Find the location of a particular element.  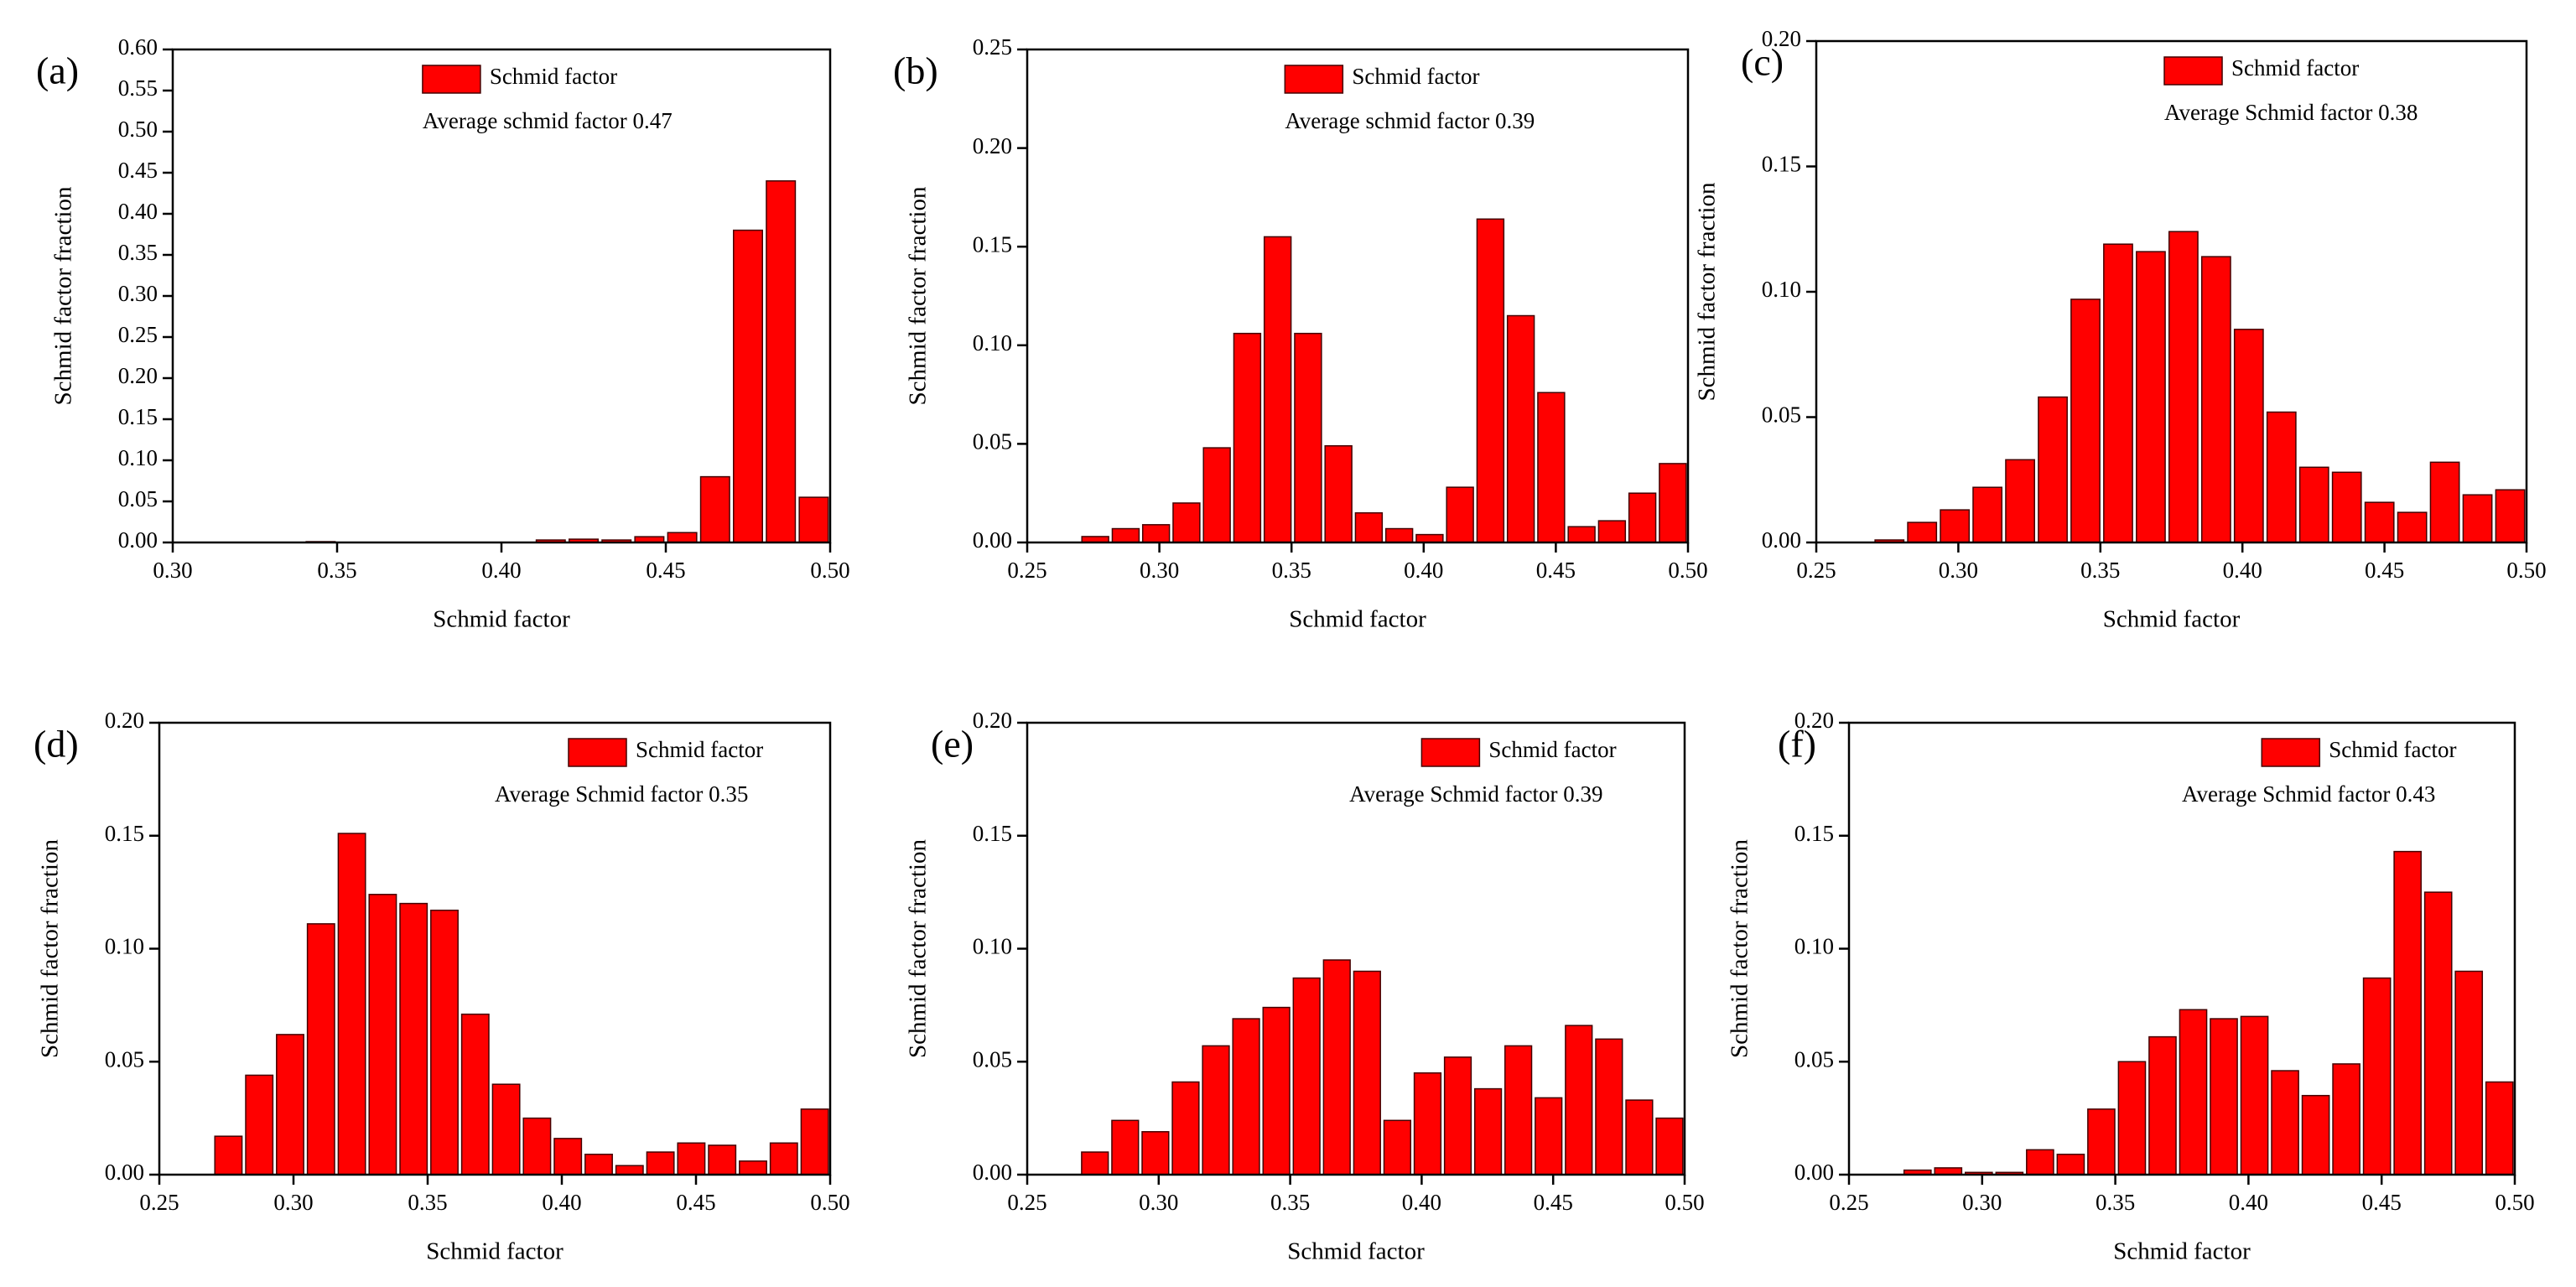

x-tick-label: 0.25 is located at coordinates (1026, 1202).